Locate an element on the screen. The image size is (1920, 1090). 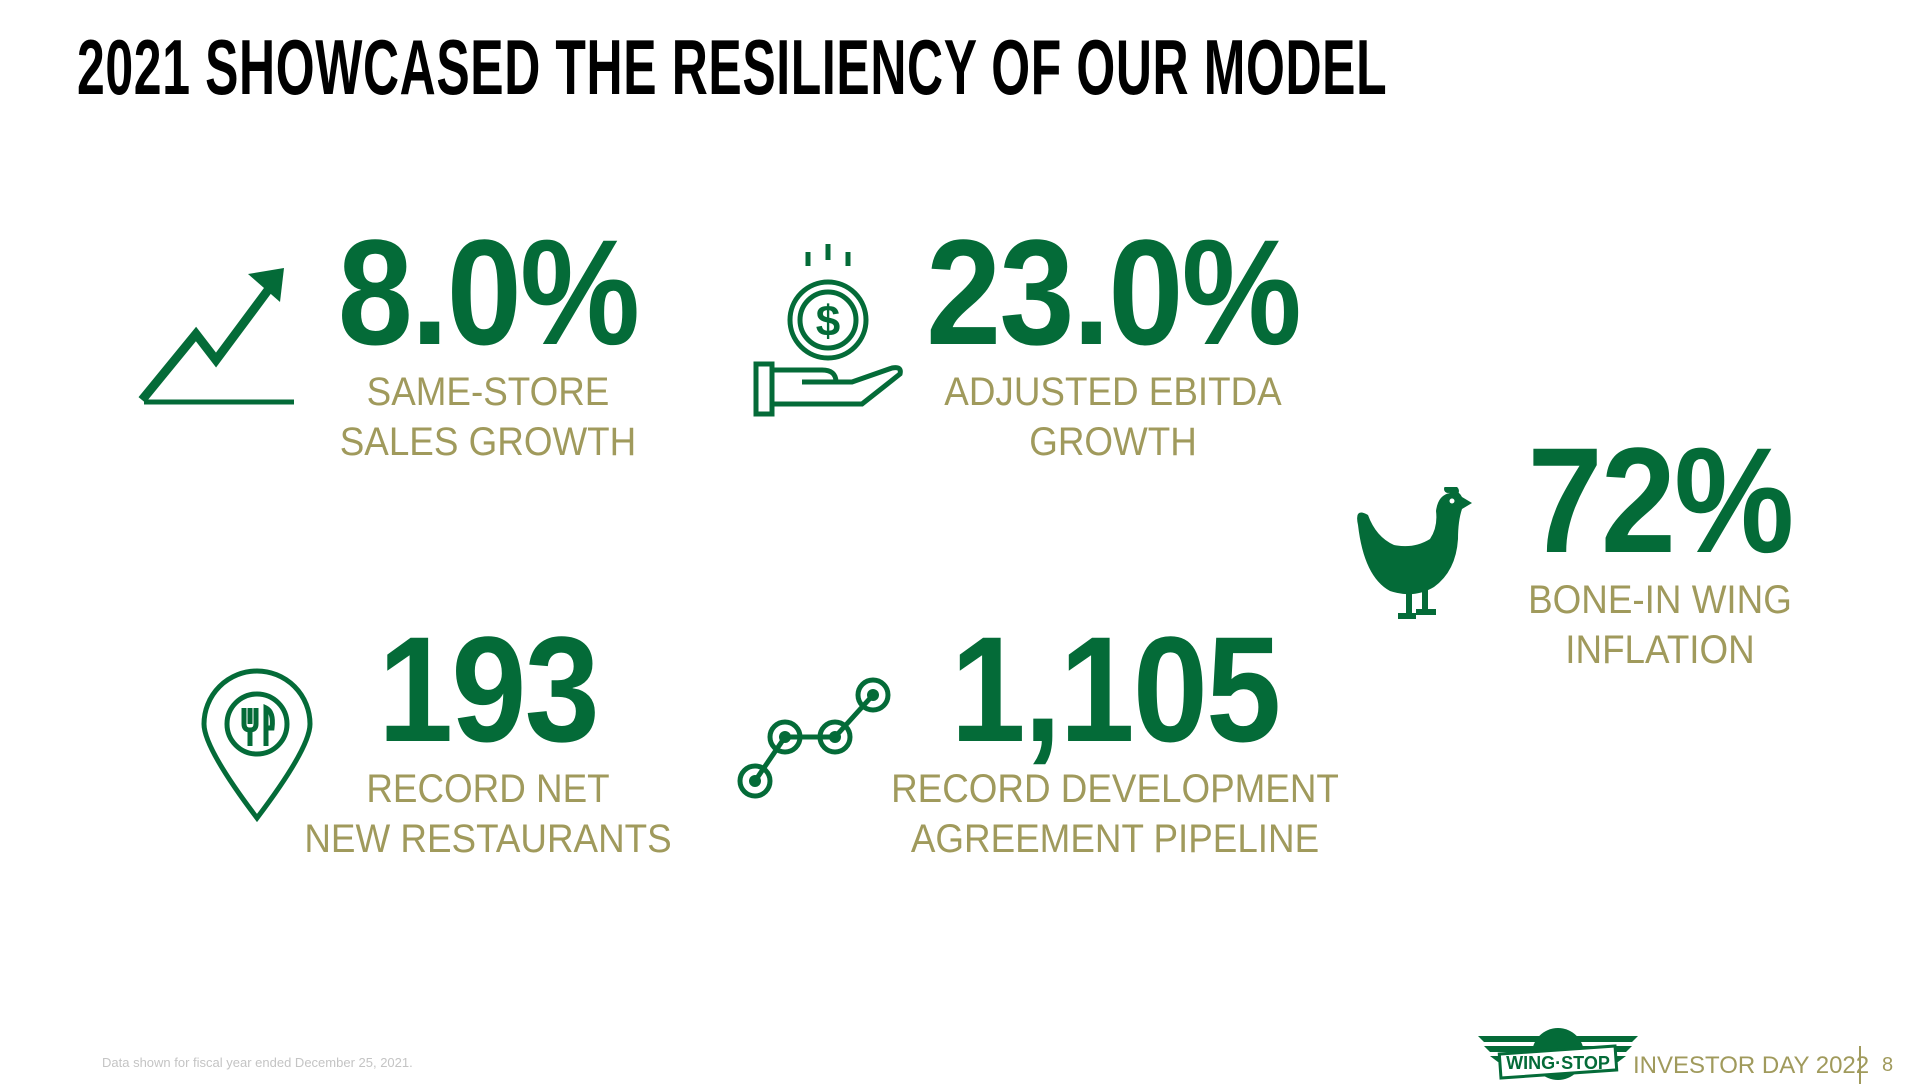
hand-dollar-coin-icon: $ is located at coordinates (828, 330).